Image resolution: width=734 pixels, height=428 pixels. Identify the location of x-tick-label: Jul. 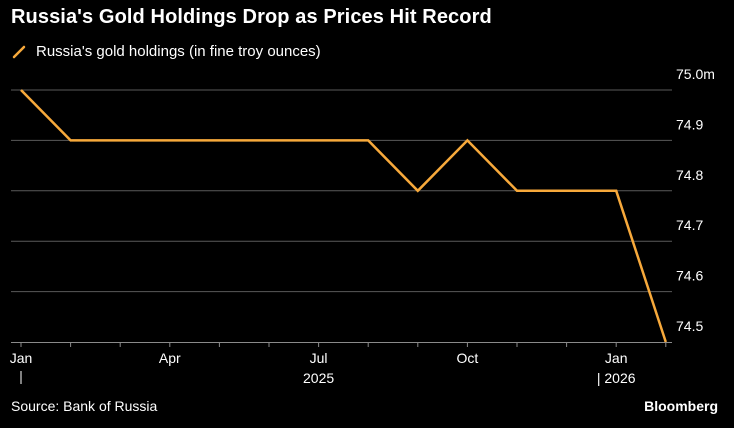
(319, 358).